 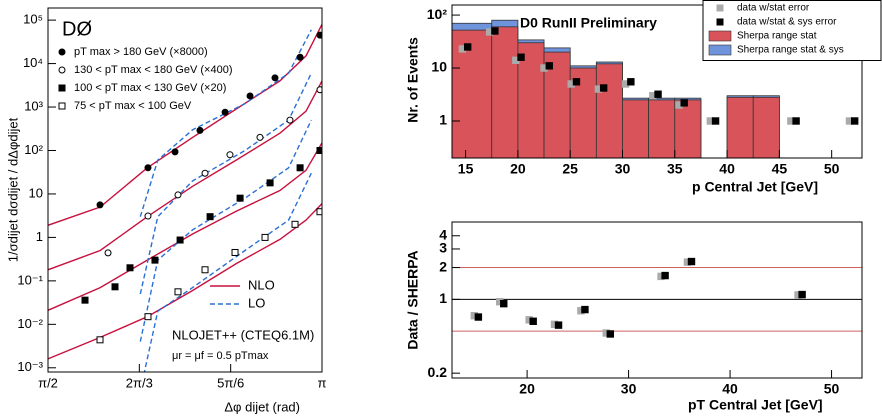 What do you see at coordinates (570, 169) in the screenshot?
I see `x-tick-label: 25` at bounding box center [570, 169].